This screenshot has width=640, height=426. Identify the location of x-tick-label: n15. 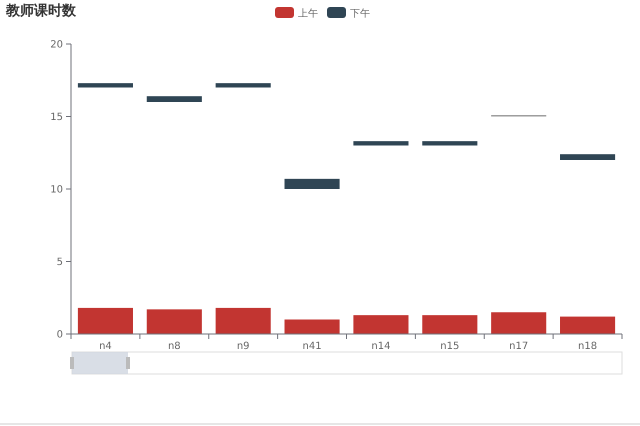
(450, 346).